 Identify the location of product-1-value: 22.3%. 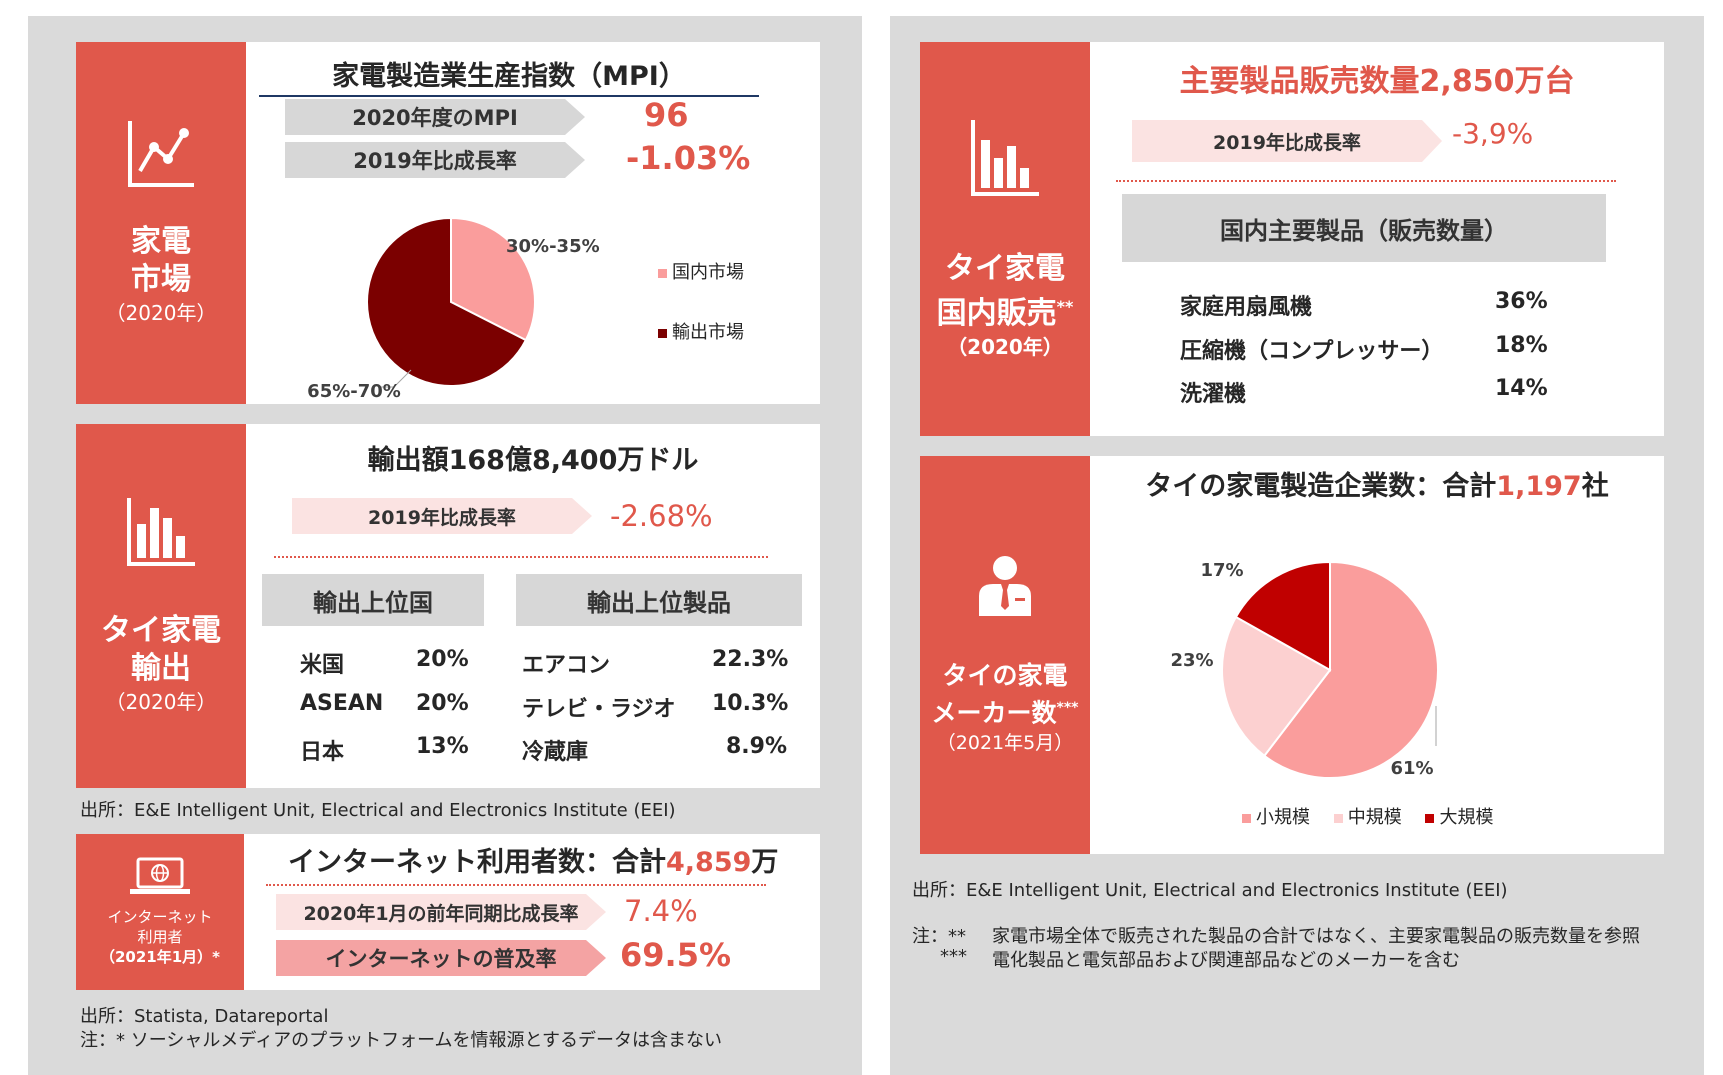
(750, 659).